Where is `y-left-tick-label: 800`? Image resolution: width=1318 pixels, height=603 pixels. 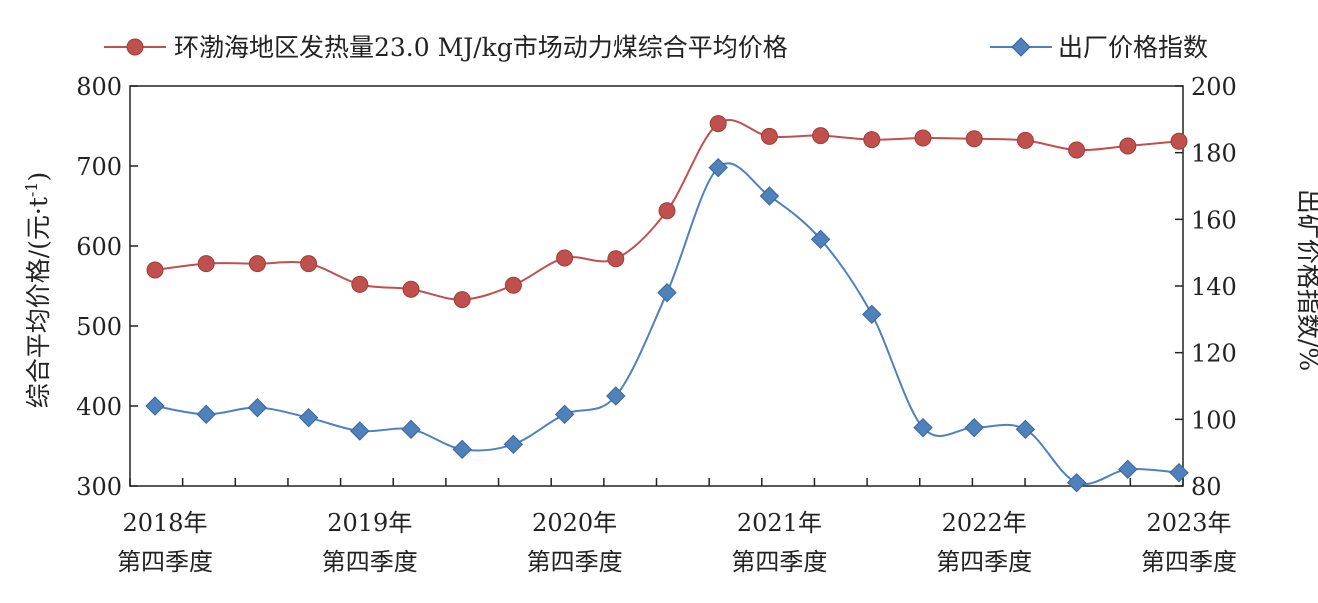
y-left-tick-label: 800 is located at coordinates (99, 87).